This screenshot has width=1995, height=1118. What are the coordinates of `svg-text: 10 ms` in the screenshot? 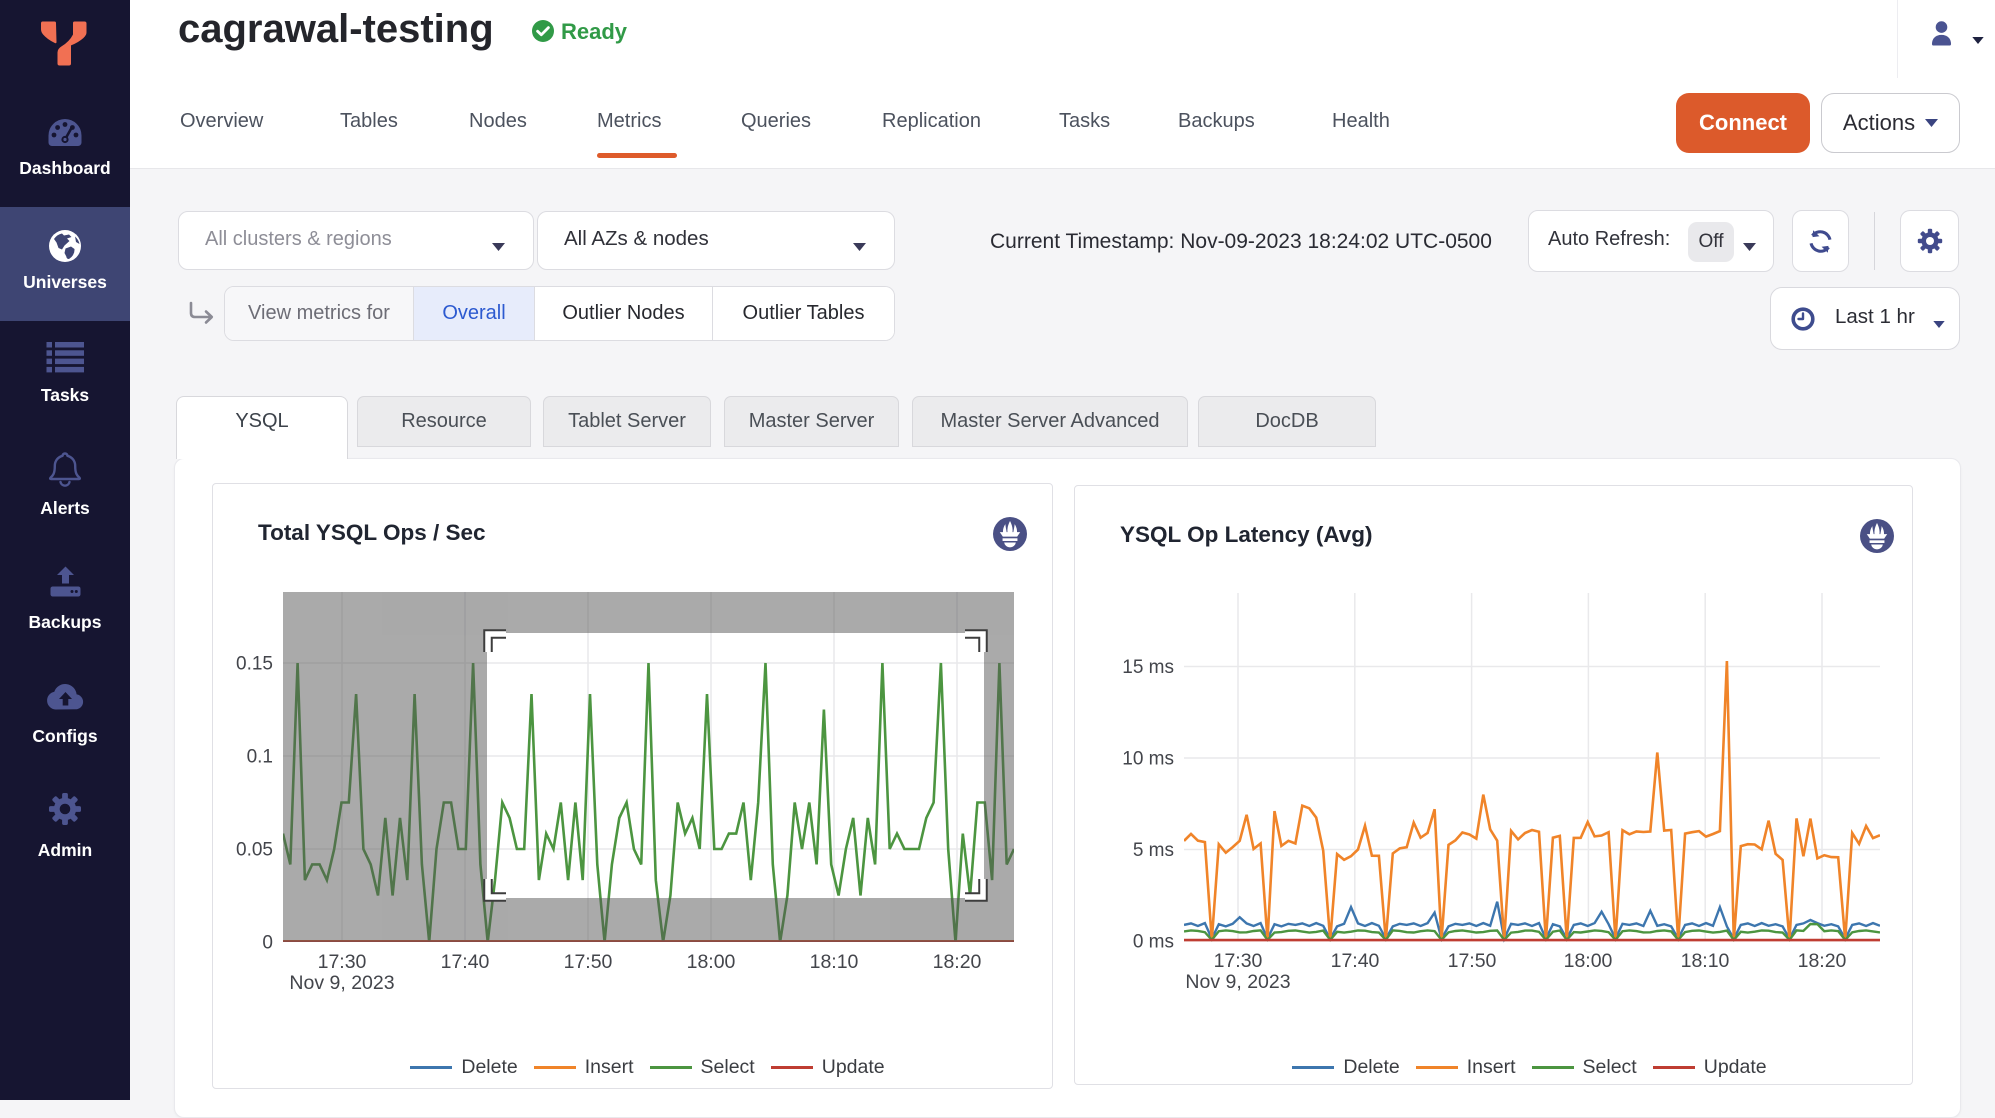 It's located at (1148, 759).